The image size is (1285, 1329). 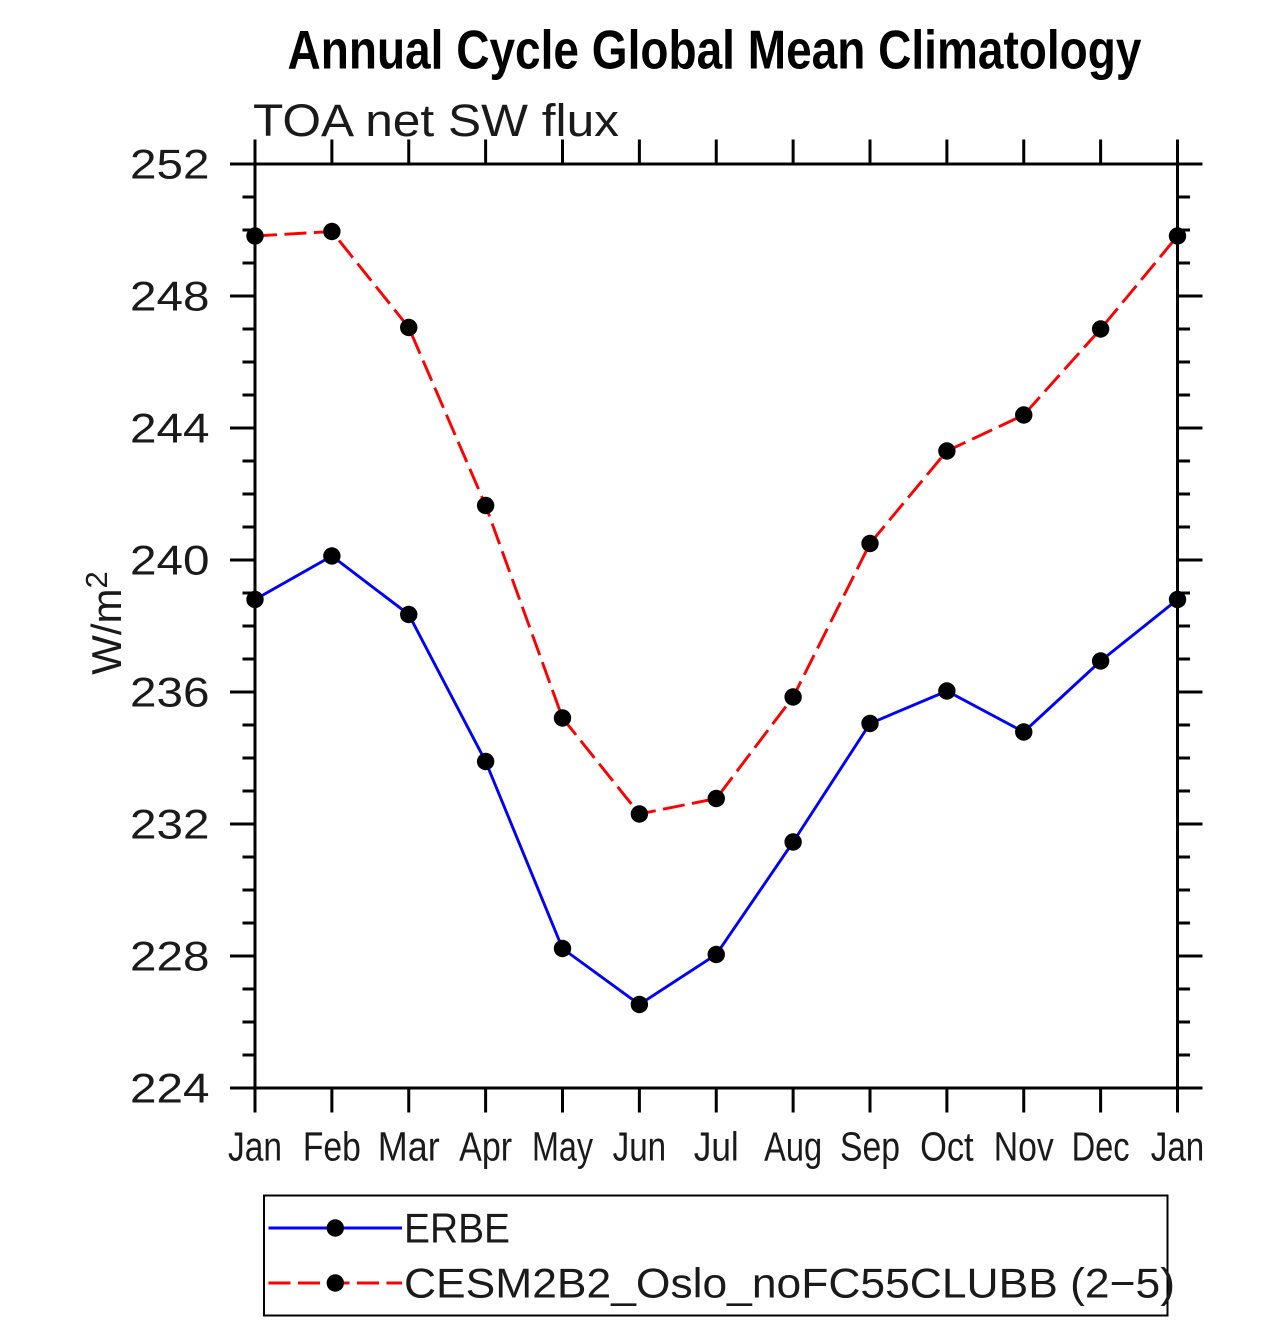 What do you see at coordinates (170, 164) in the screenshot?
I see `svg-text: 252` at bounding box center [170, 164].